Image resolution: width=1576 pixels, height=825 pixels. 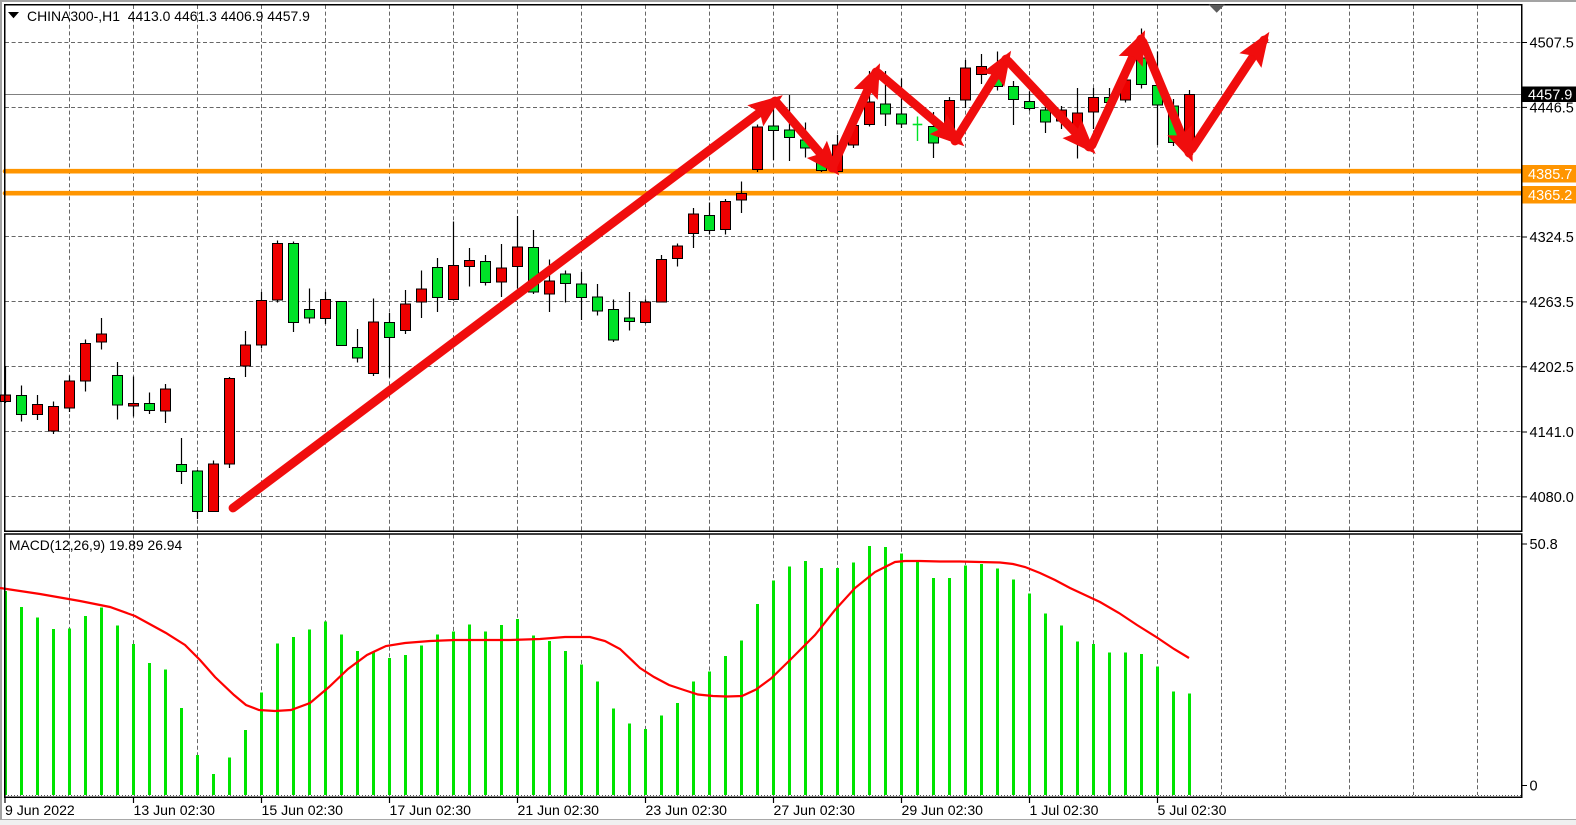 What do you see at coordinates (1064, 810) in the screenshot?
I see `svg-text: 1 Jul 02:30` at bounding box center [1064, 810].